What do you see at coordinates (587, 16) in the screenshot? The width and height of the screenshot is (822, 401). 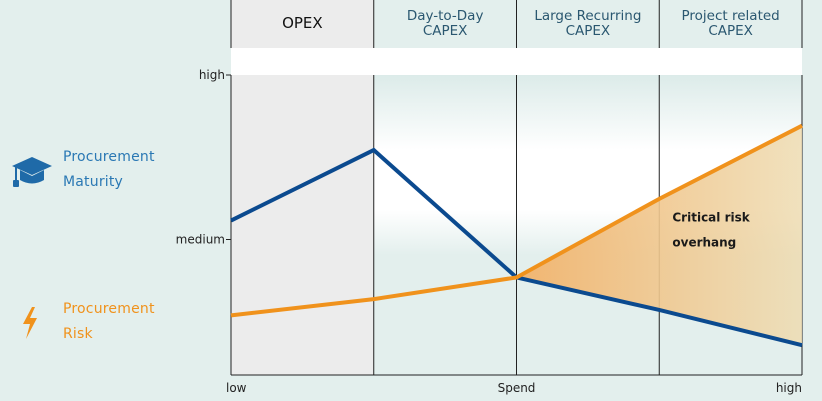 I see `column-header-line: Large Recurring` at bounding box center [587, 16].